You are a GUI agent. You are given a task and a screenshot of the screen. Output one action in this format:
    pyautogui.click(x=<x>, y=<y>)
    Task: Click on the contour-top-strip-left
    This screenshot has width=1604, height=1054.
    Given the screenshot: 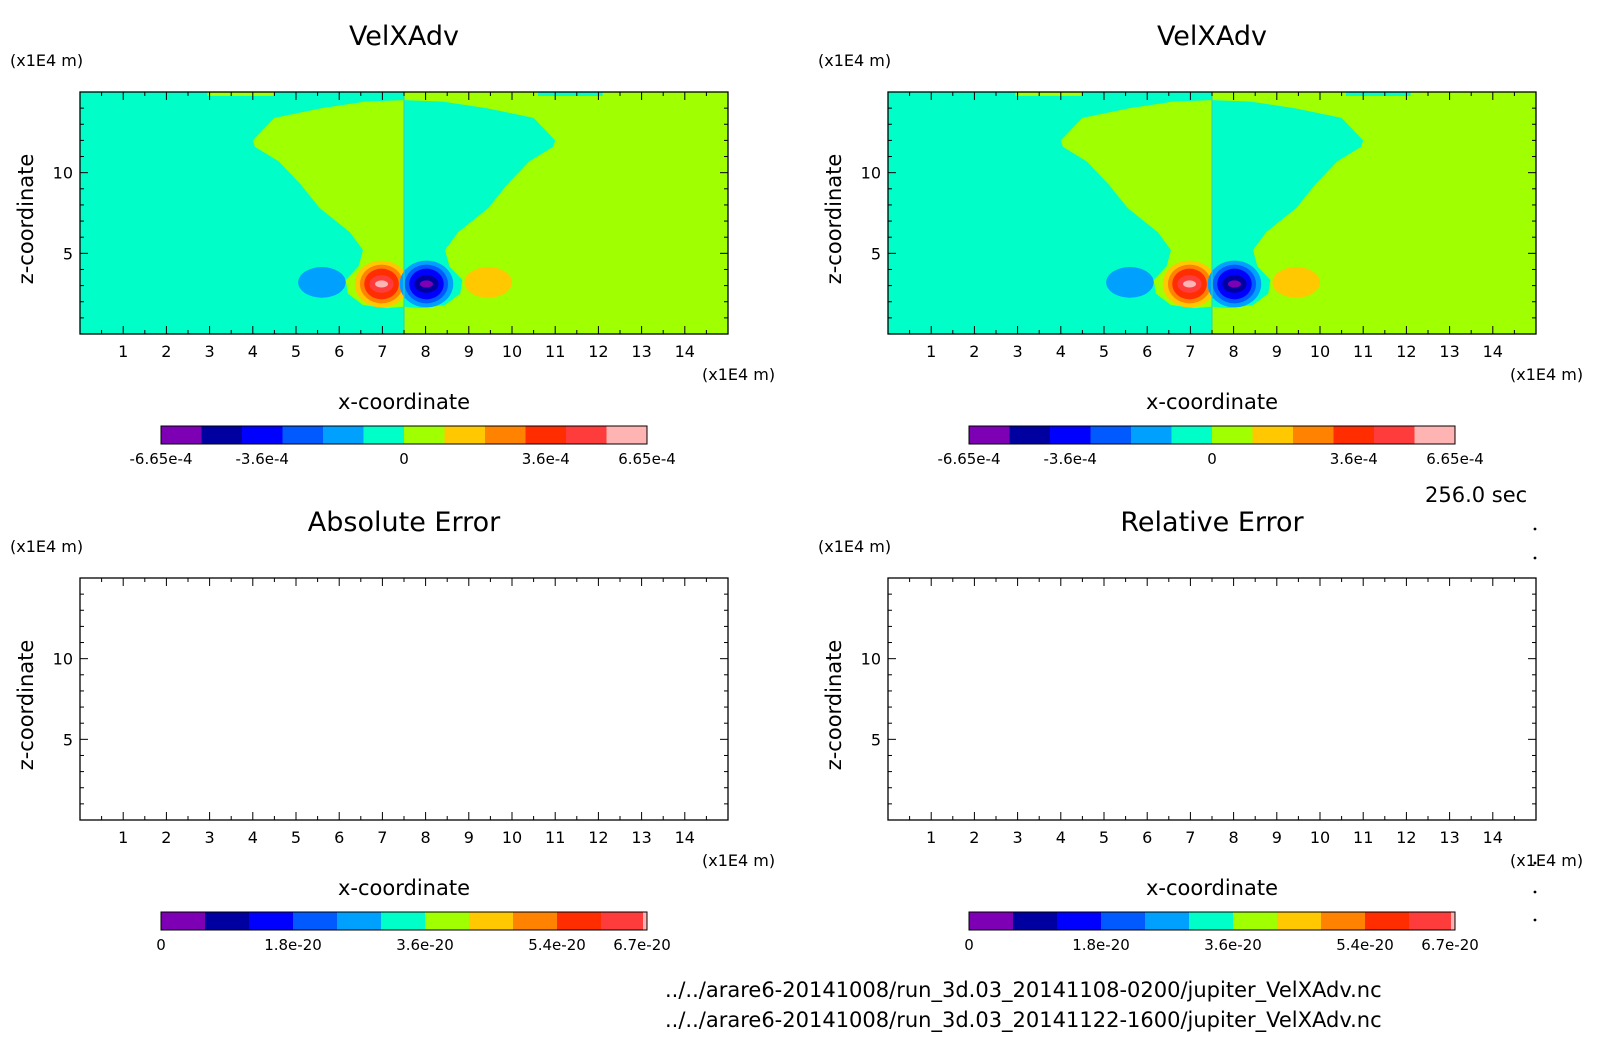 What is the action you would take?
    pyautogui.click(x=1049, y=94)
    